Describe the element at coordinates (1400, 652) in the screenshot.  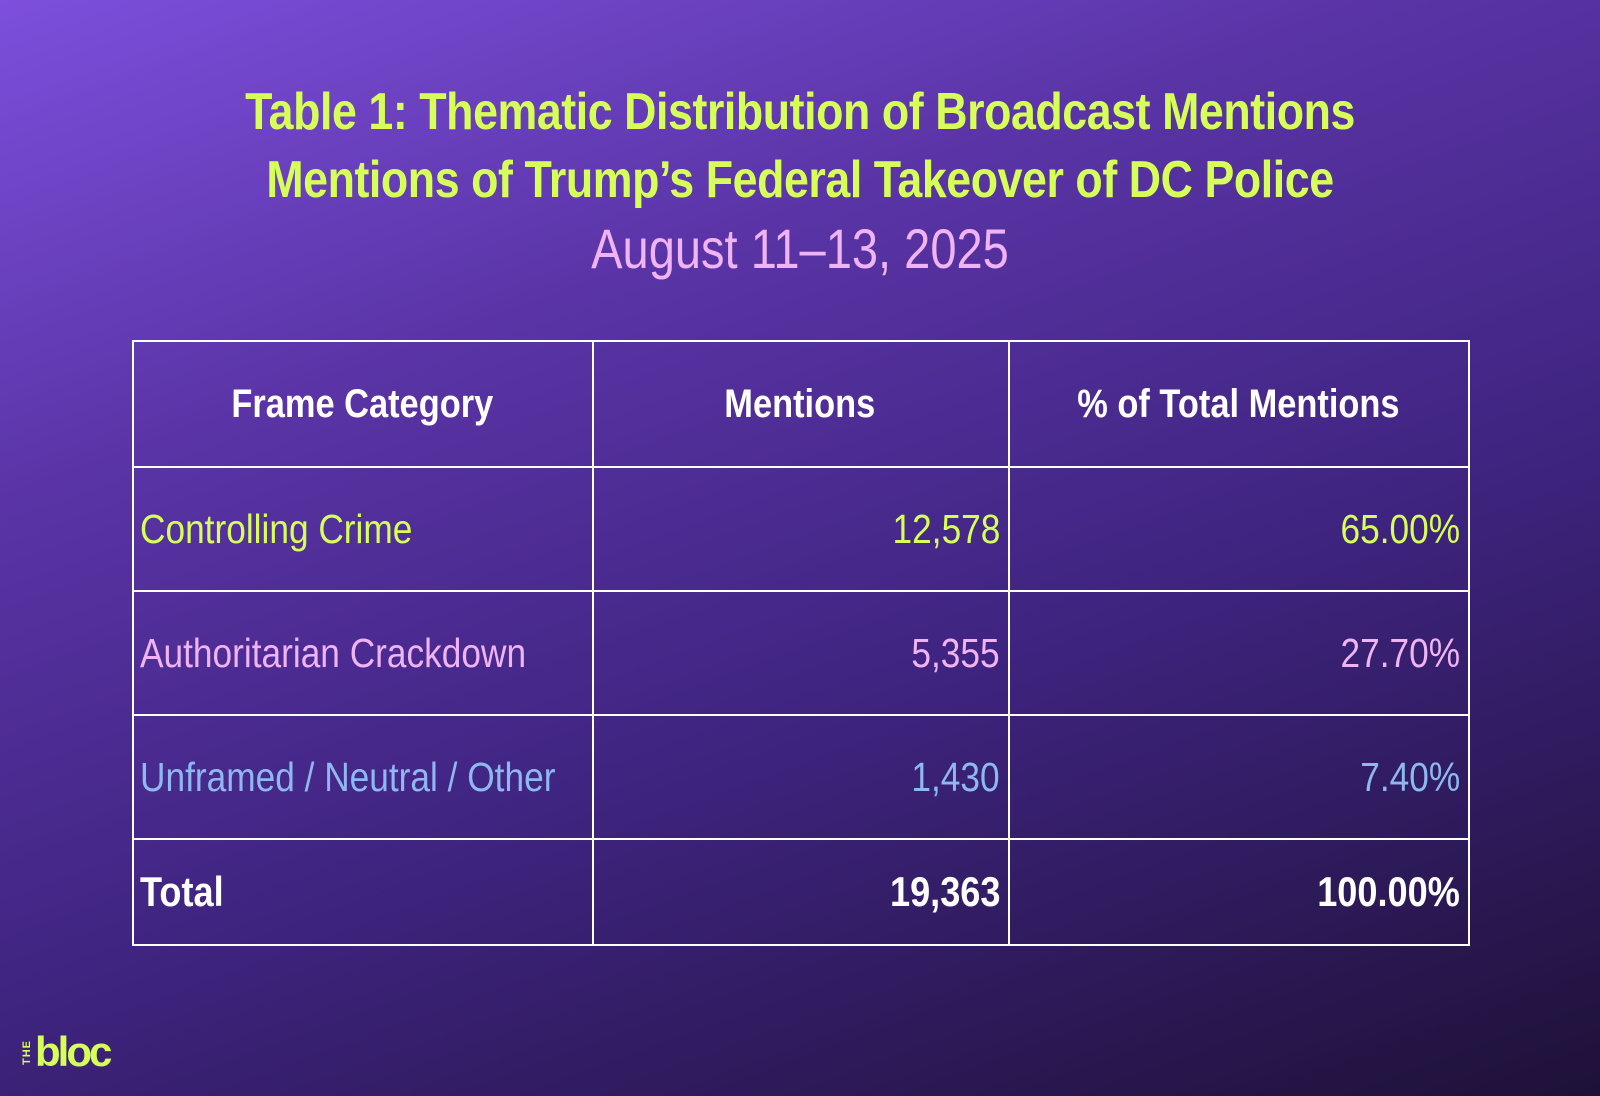
I see `percent-value: 27.70%` at that location.